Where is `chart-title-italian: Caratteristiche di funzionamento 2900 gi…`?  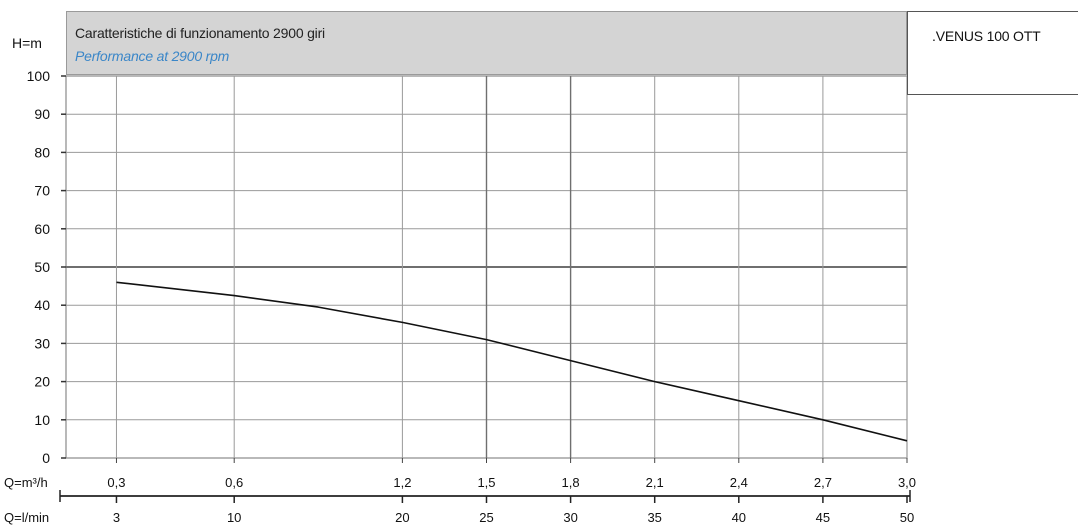 chart-title-italian: Caratteristiche di funzionamento 2900 gi… is located at coordinates (200, 33).